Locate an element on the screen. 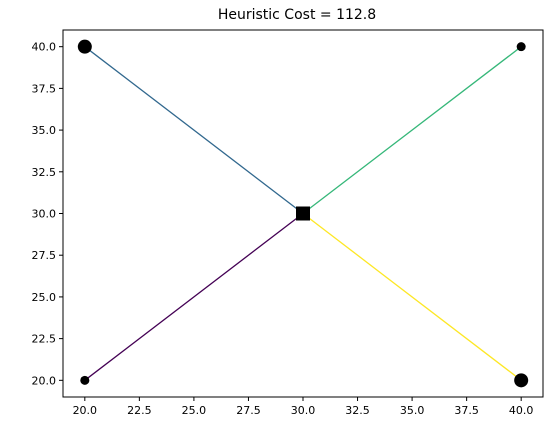 The image size is (556, 433). x-tick-label-0: 20.0 is located at coordinates (85, 410).